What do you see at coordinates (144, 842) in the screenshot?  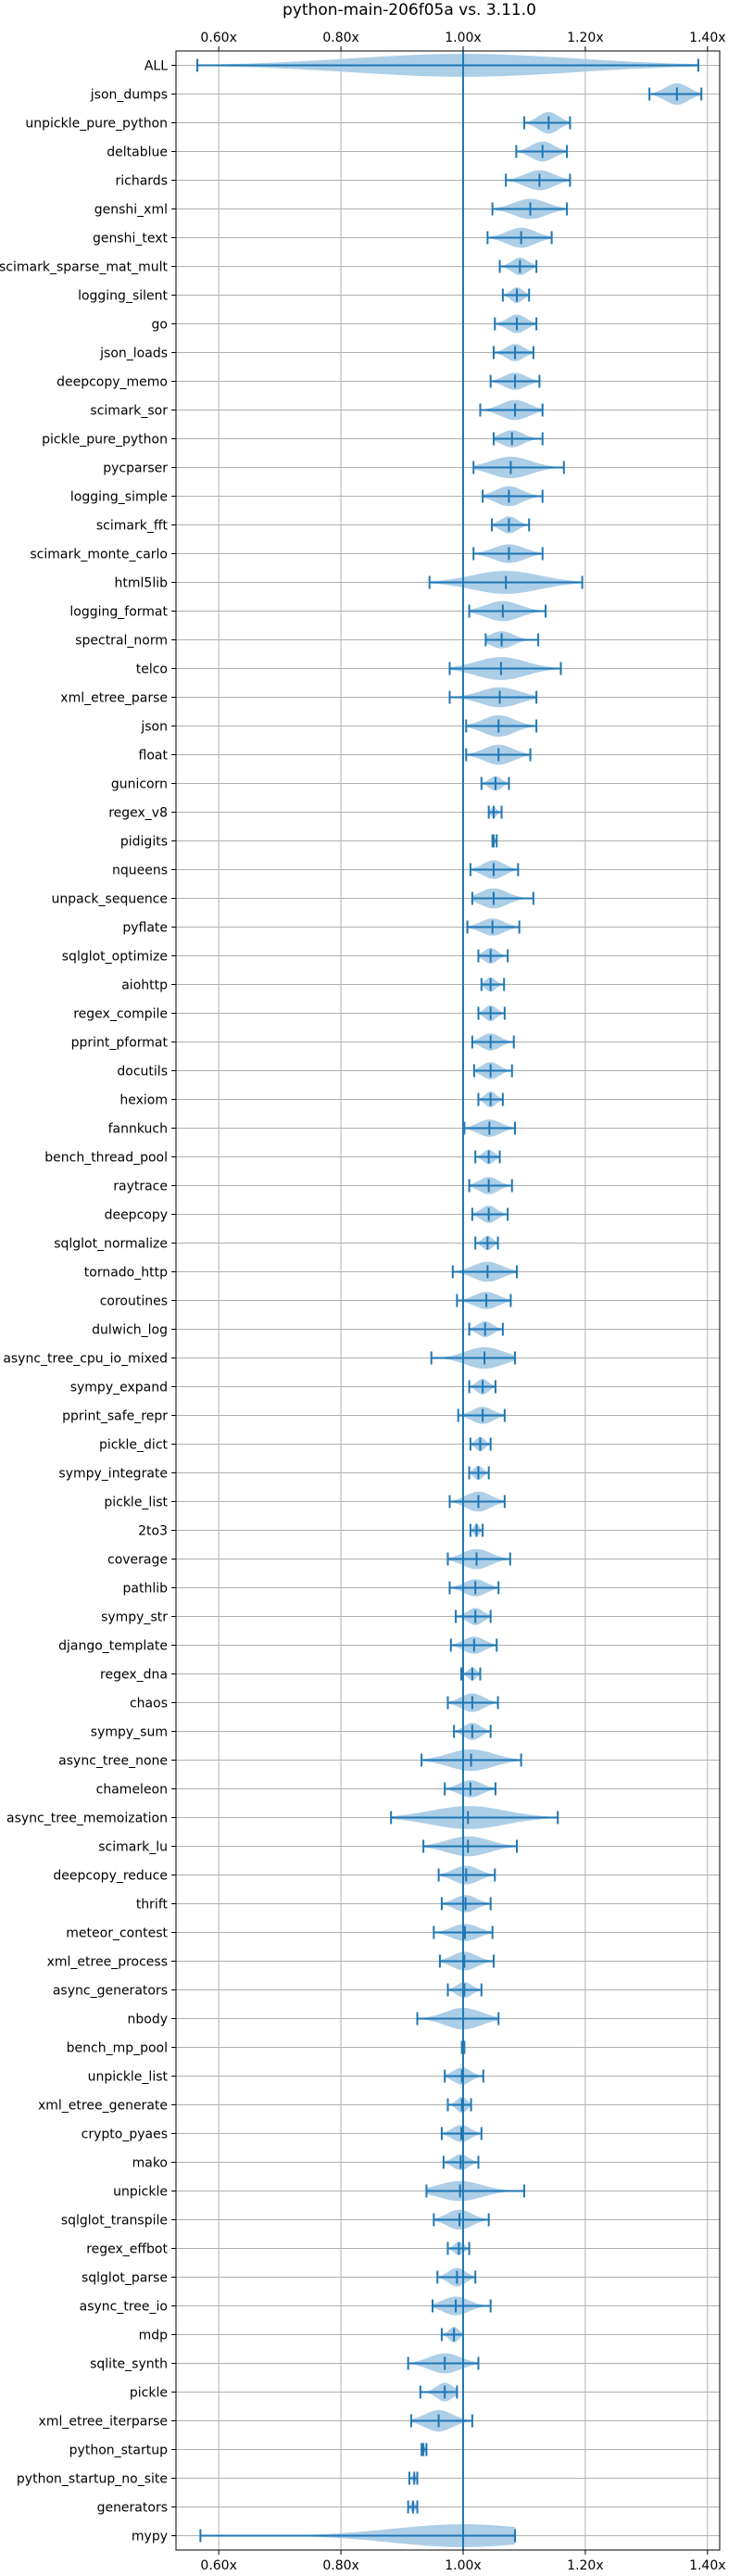 I see `category-label: pidigits` at bounding box center [144, 842].